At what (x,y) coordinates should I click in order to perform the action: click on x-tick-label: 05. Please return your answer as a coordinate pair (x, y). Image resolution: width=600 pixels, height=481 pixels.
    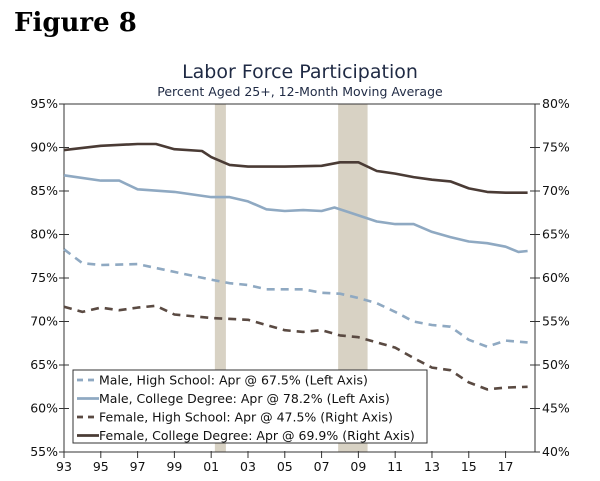
    Looking at the image, I should click on (285, 466).